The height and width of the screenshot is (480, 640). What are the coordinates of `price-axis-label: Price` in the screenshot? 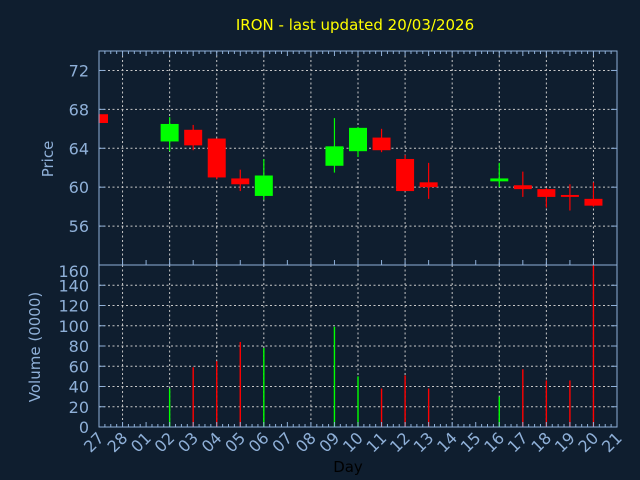 It's located at (48, 159).